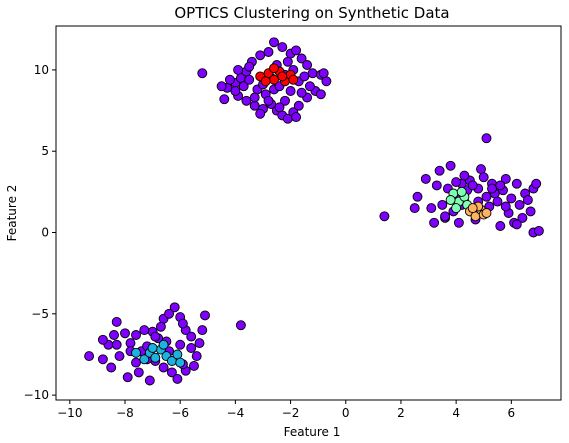  Describe the element at coordinates (36, 395) in the screenshot. I see `y-tick-label: −10` at that location.